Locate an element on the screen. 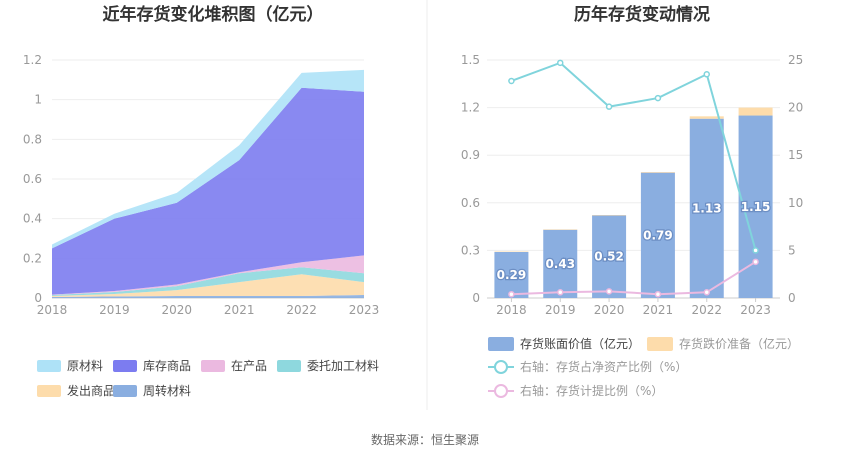 This screenshot has width=850, height=458. left-y-tick: 0.6 is located at coordinates (32, 179).